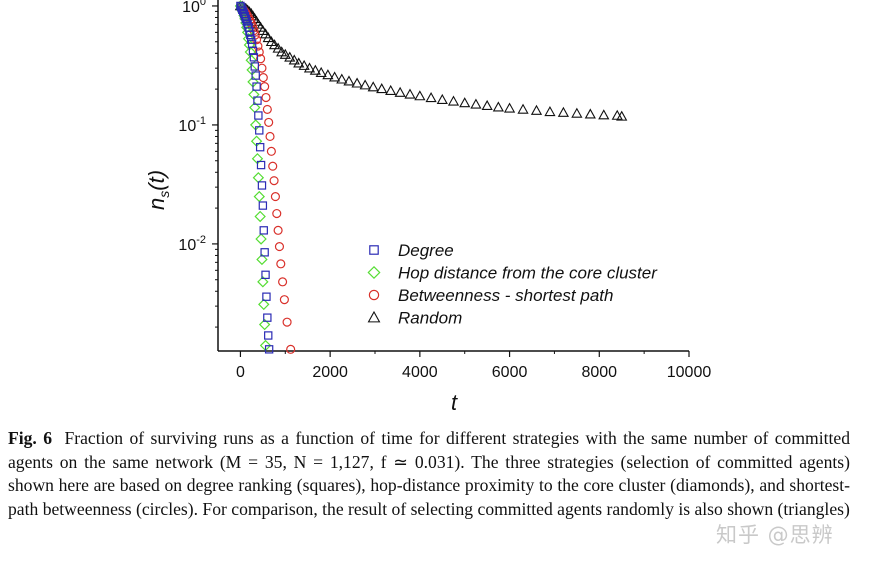  Describe the element at coordinates (194, 8) in the screenshot. I see `y-tick-label: 100` at that location.